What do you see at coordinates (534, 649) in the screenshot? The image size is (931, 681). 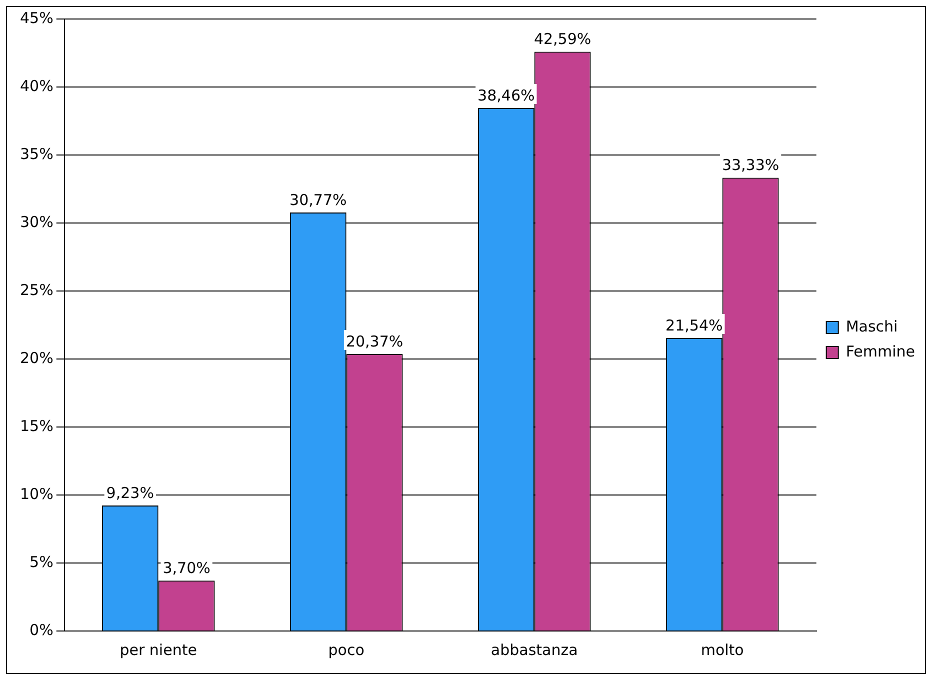 I see `x-tick-label: abbastanza` at bounding box center [534, 649].